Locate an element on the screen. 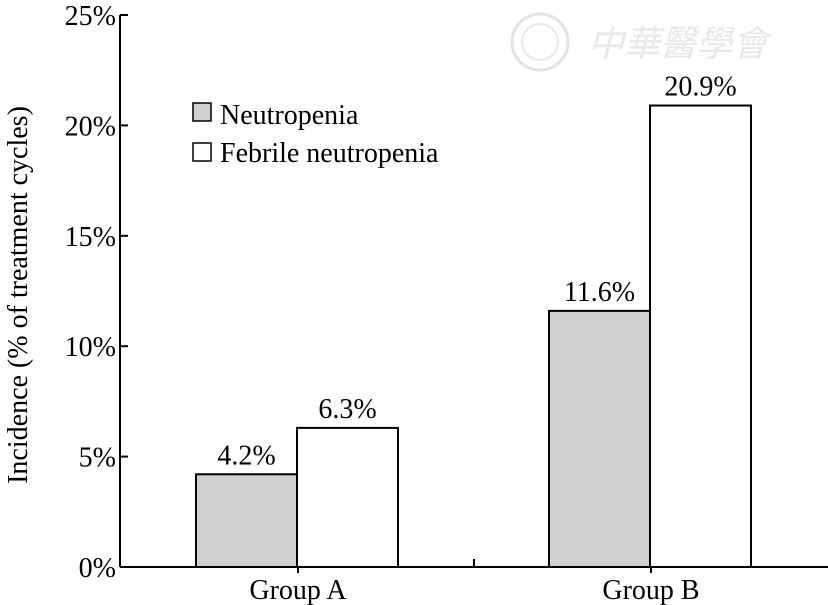 The width and height of the screenshot is (828, 605). legend-swatch-neutropenia is located at coordinates (202, 112).